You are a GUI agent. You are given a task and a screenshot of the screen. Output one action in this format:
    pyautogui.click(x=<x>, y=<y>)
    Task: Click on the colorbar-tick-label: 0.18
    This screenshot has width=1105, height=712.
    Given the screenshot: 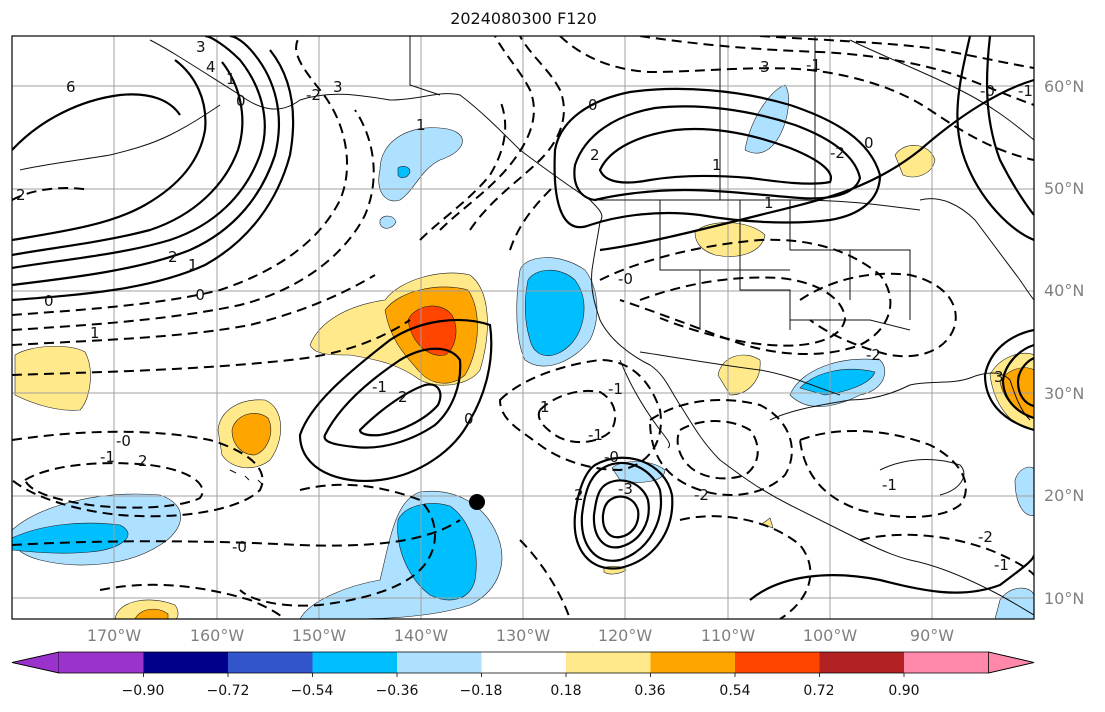 What is the action you would take?
    pyautogui.click(x=566, y=691)
    